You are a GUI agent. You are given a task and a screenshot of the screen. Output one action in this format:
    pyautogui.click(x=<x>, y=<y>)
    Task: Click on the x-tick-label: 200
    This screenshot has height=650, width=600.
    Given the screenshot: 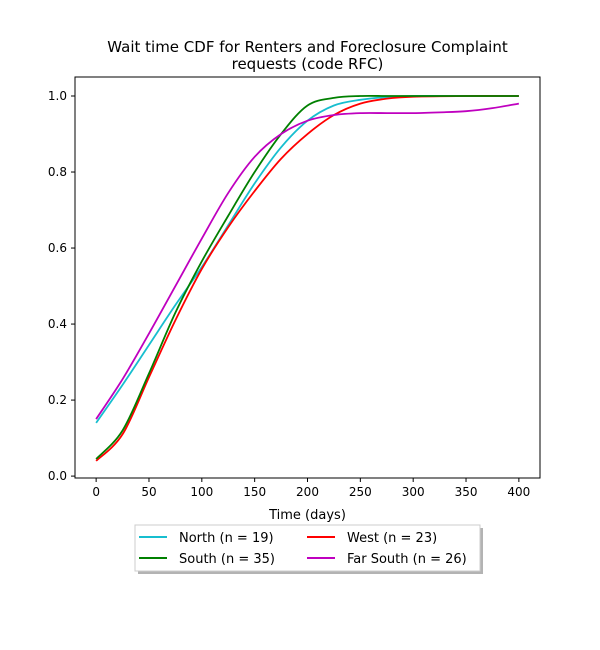 What is the action you would take?
    pyautogui.click(x=307, y=492)
    